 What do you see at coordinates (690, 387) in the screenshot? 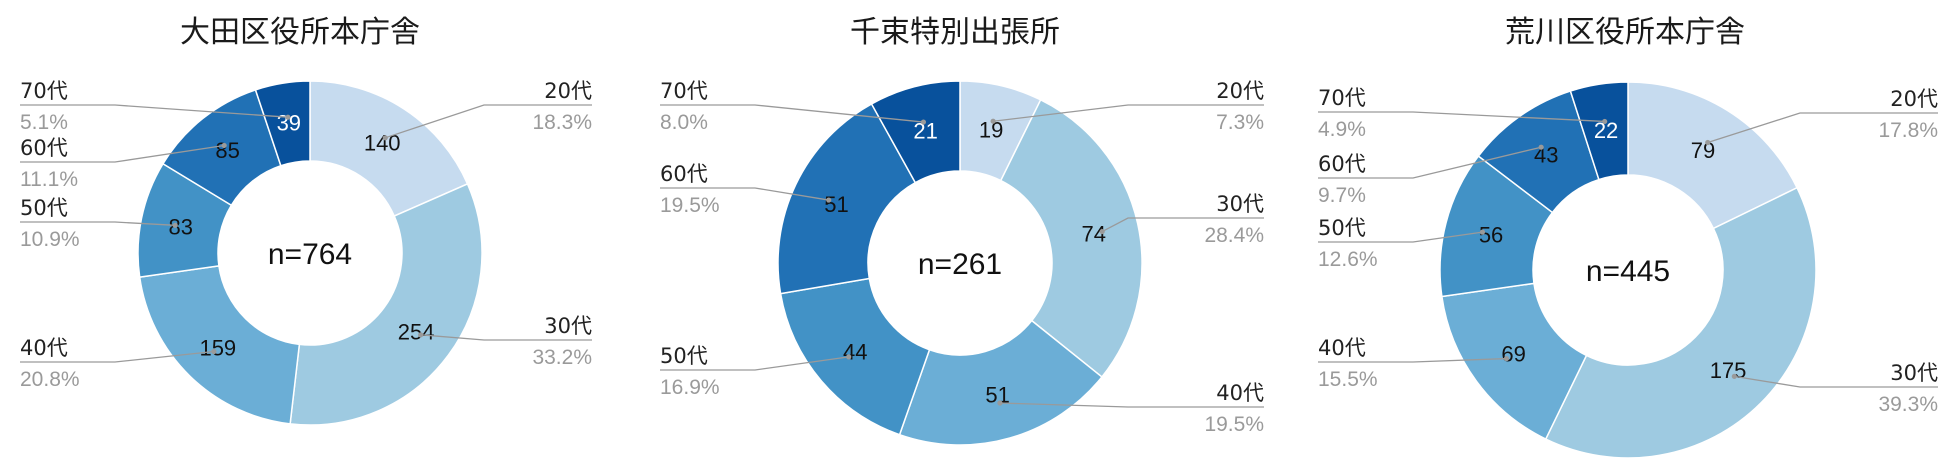
I see `percent-label: 16.9%` at bounding box center [690, 387].